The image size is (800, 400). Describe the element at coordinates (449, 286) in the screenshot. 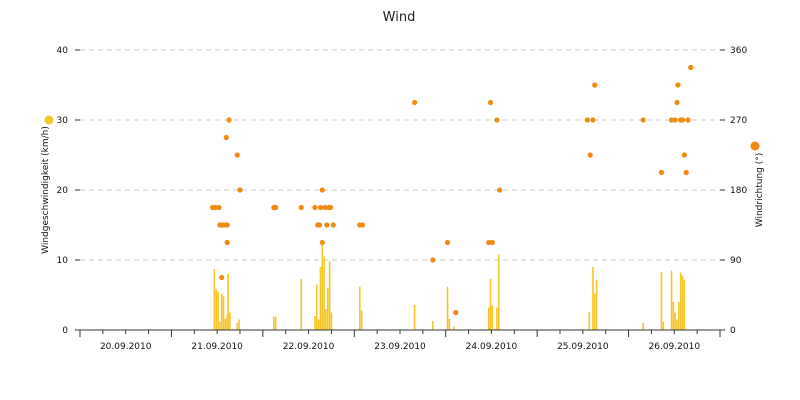

I see `speed-bars` at that location.